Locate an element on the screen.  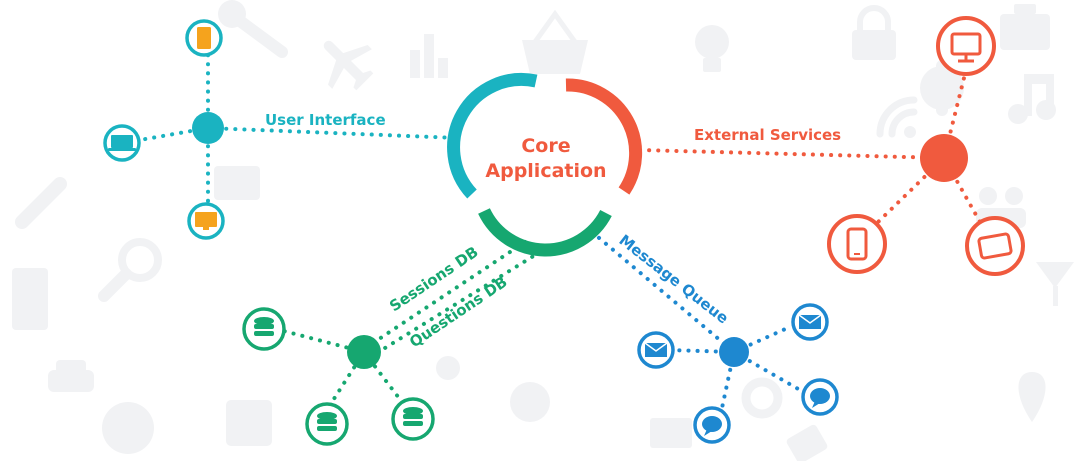
padlock-icon is located at coordinates (874, 32).